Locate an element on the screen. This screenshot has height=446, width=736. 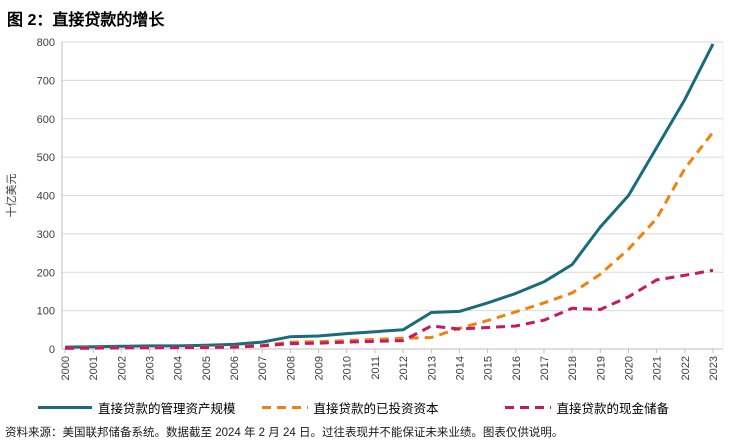
x-tick-label: 2011 is located at coordinates (376, 368).